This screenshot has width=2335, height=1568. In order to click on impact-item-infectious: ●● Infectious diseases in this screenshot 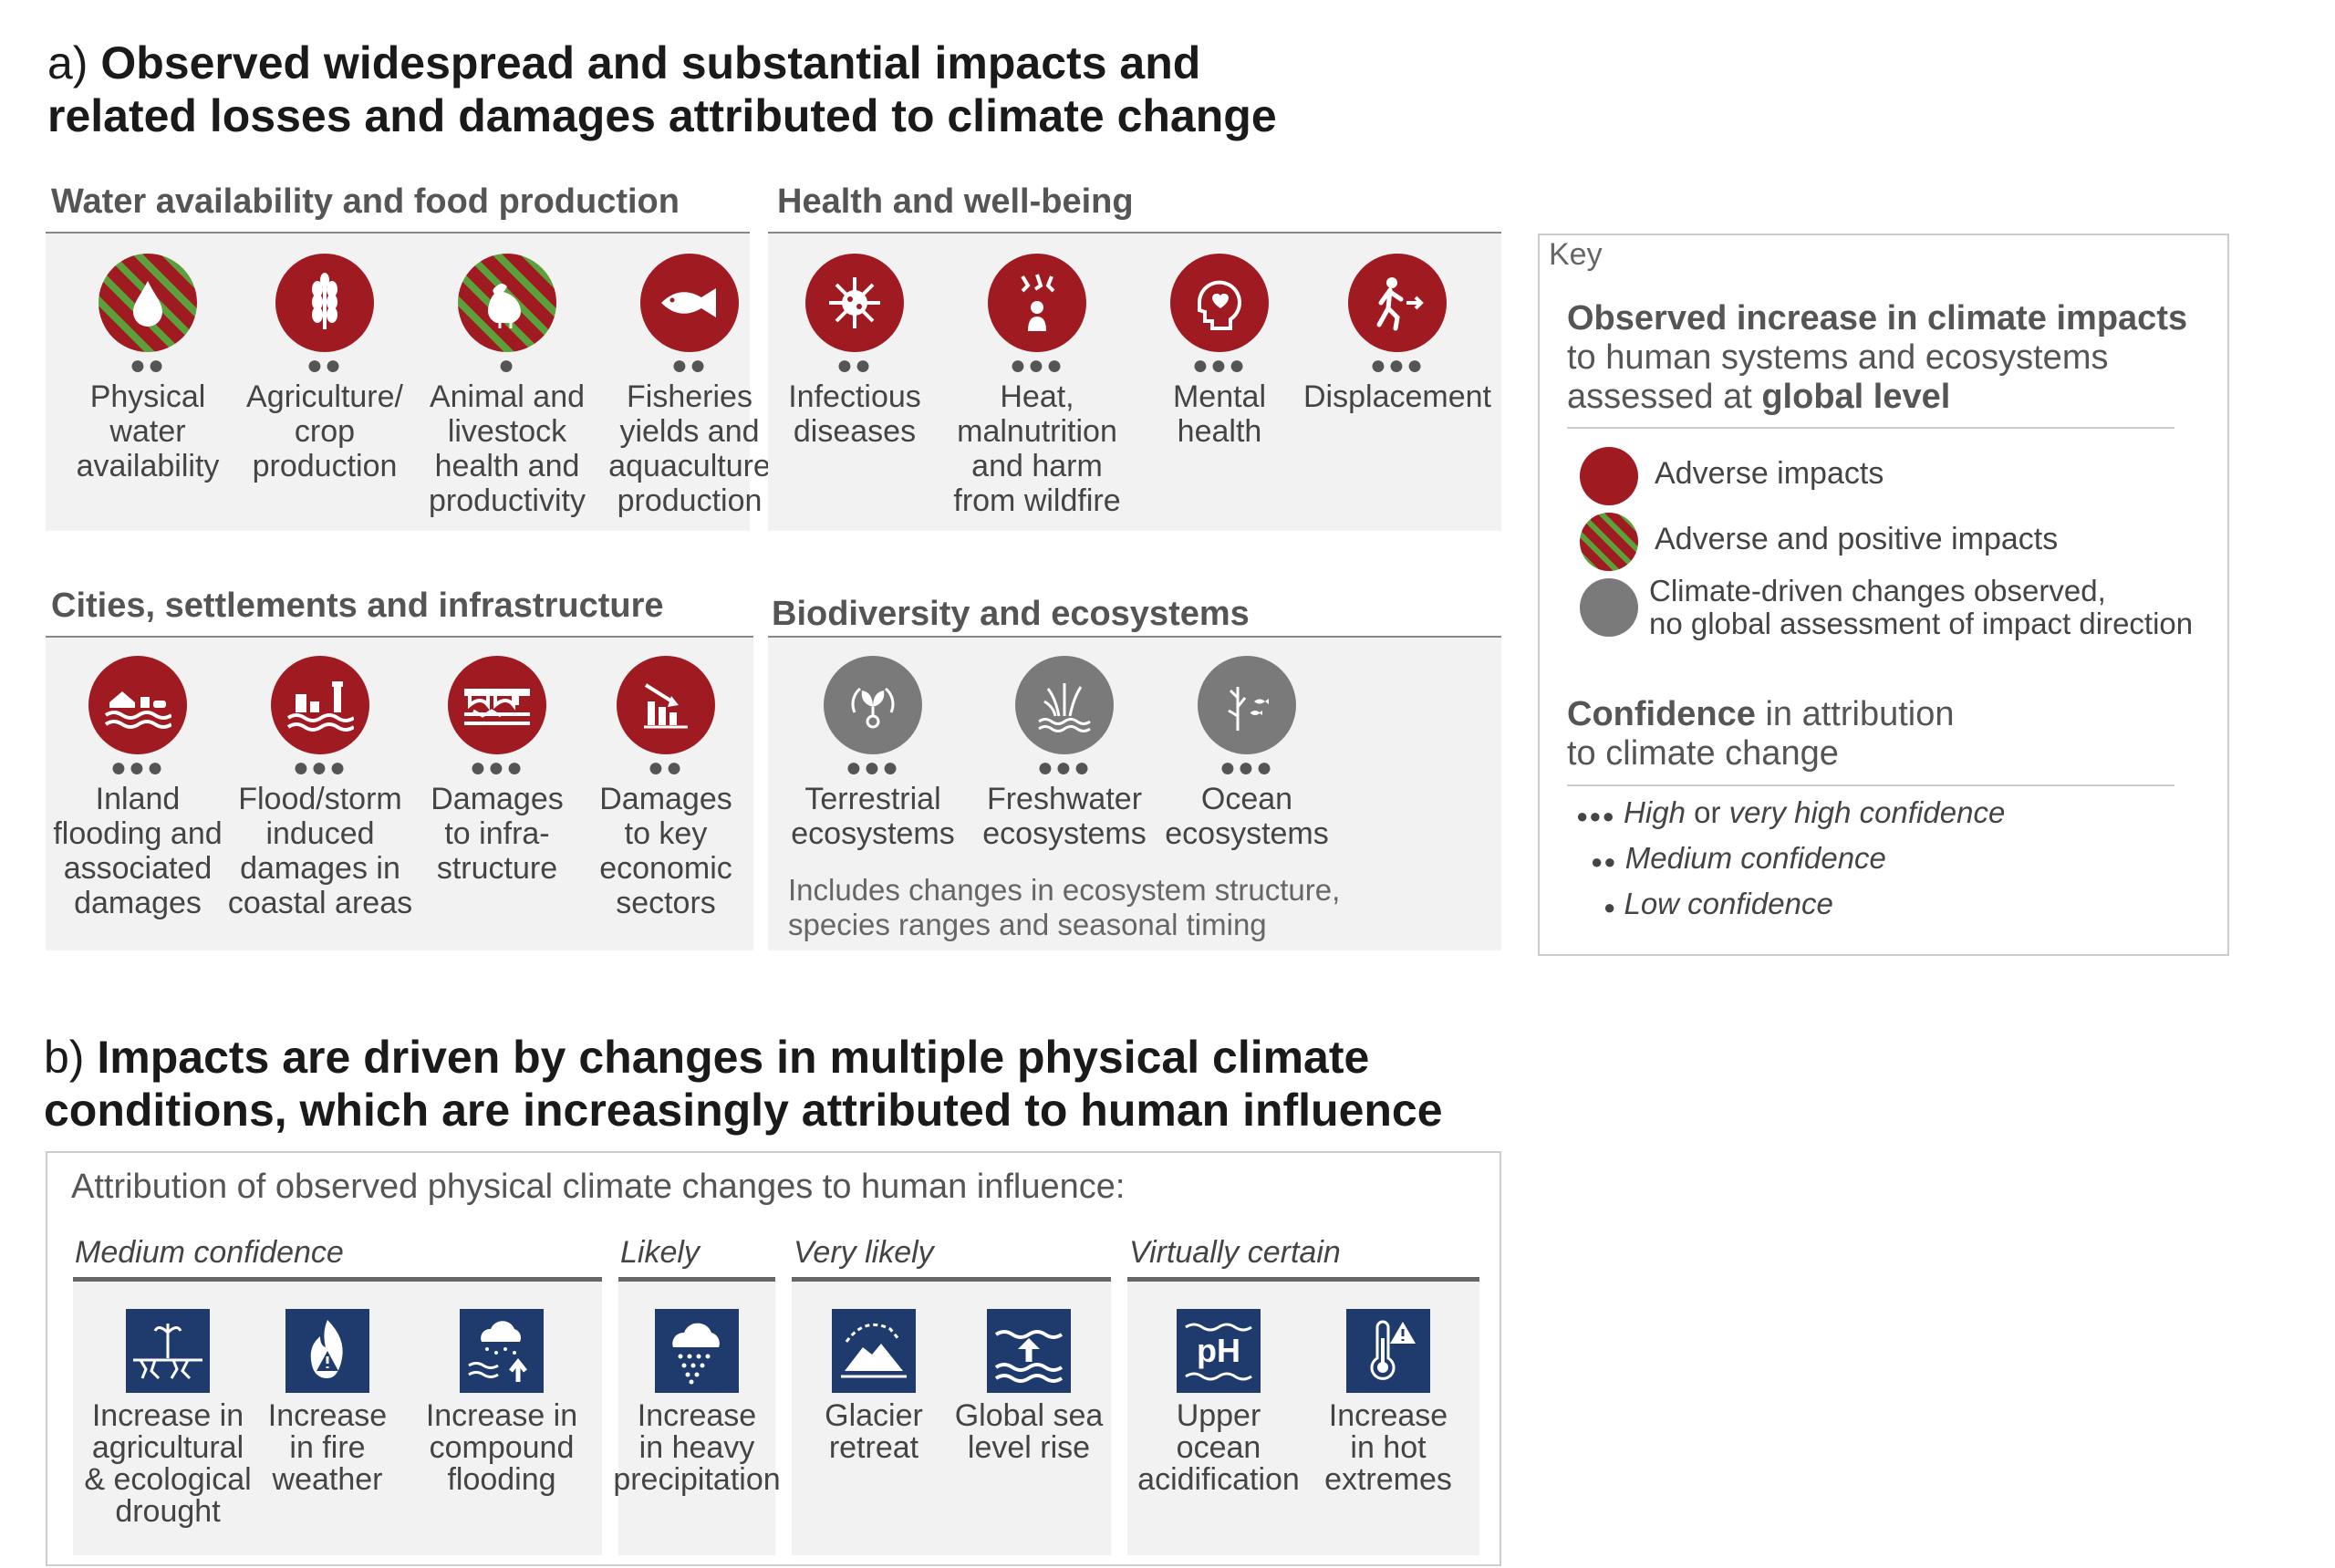, I will do `click(854, 351)`.